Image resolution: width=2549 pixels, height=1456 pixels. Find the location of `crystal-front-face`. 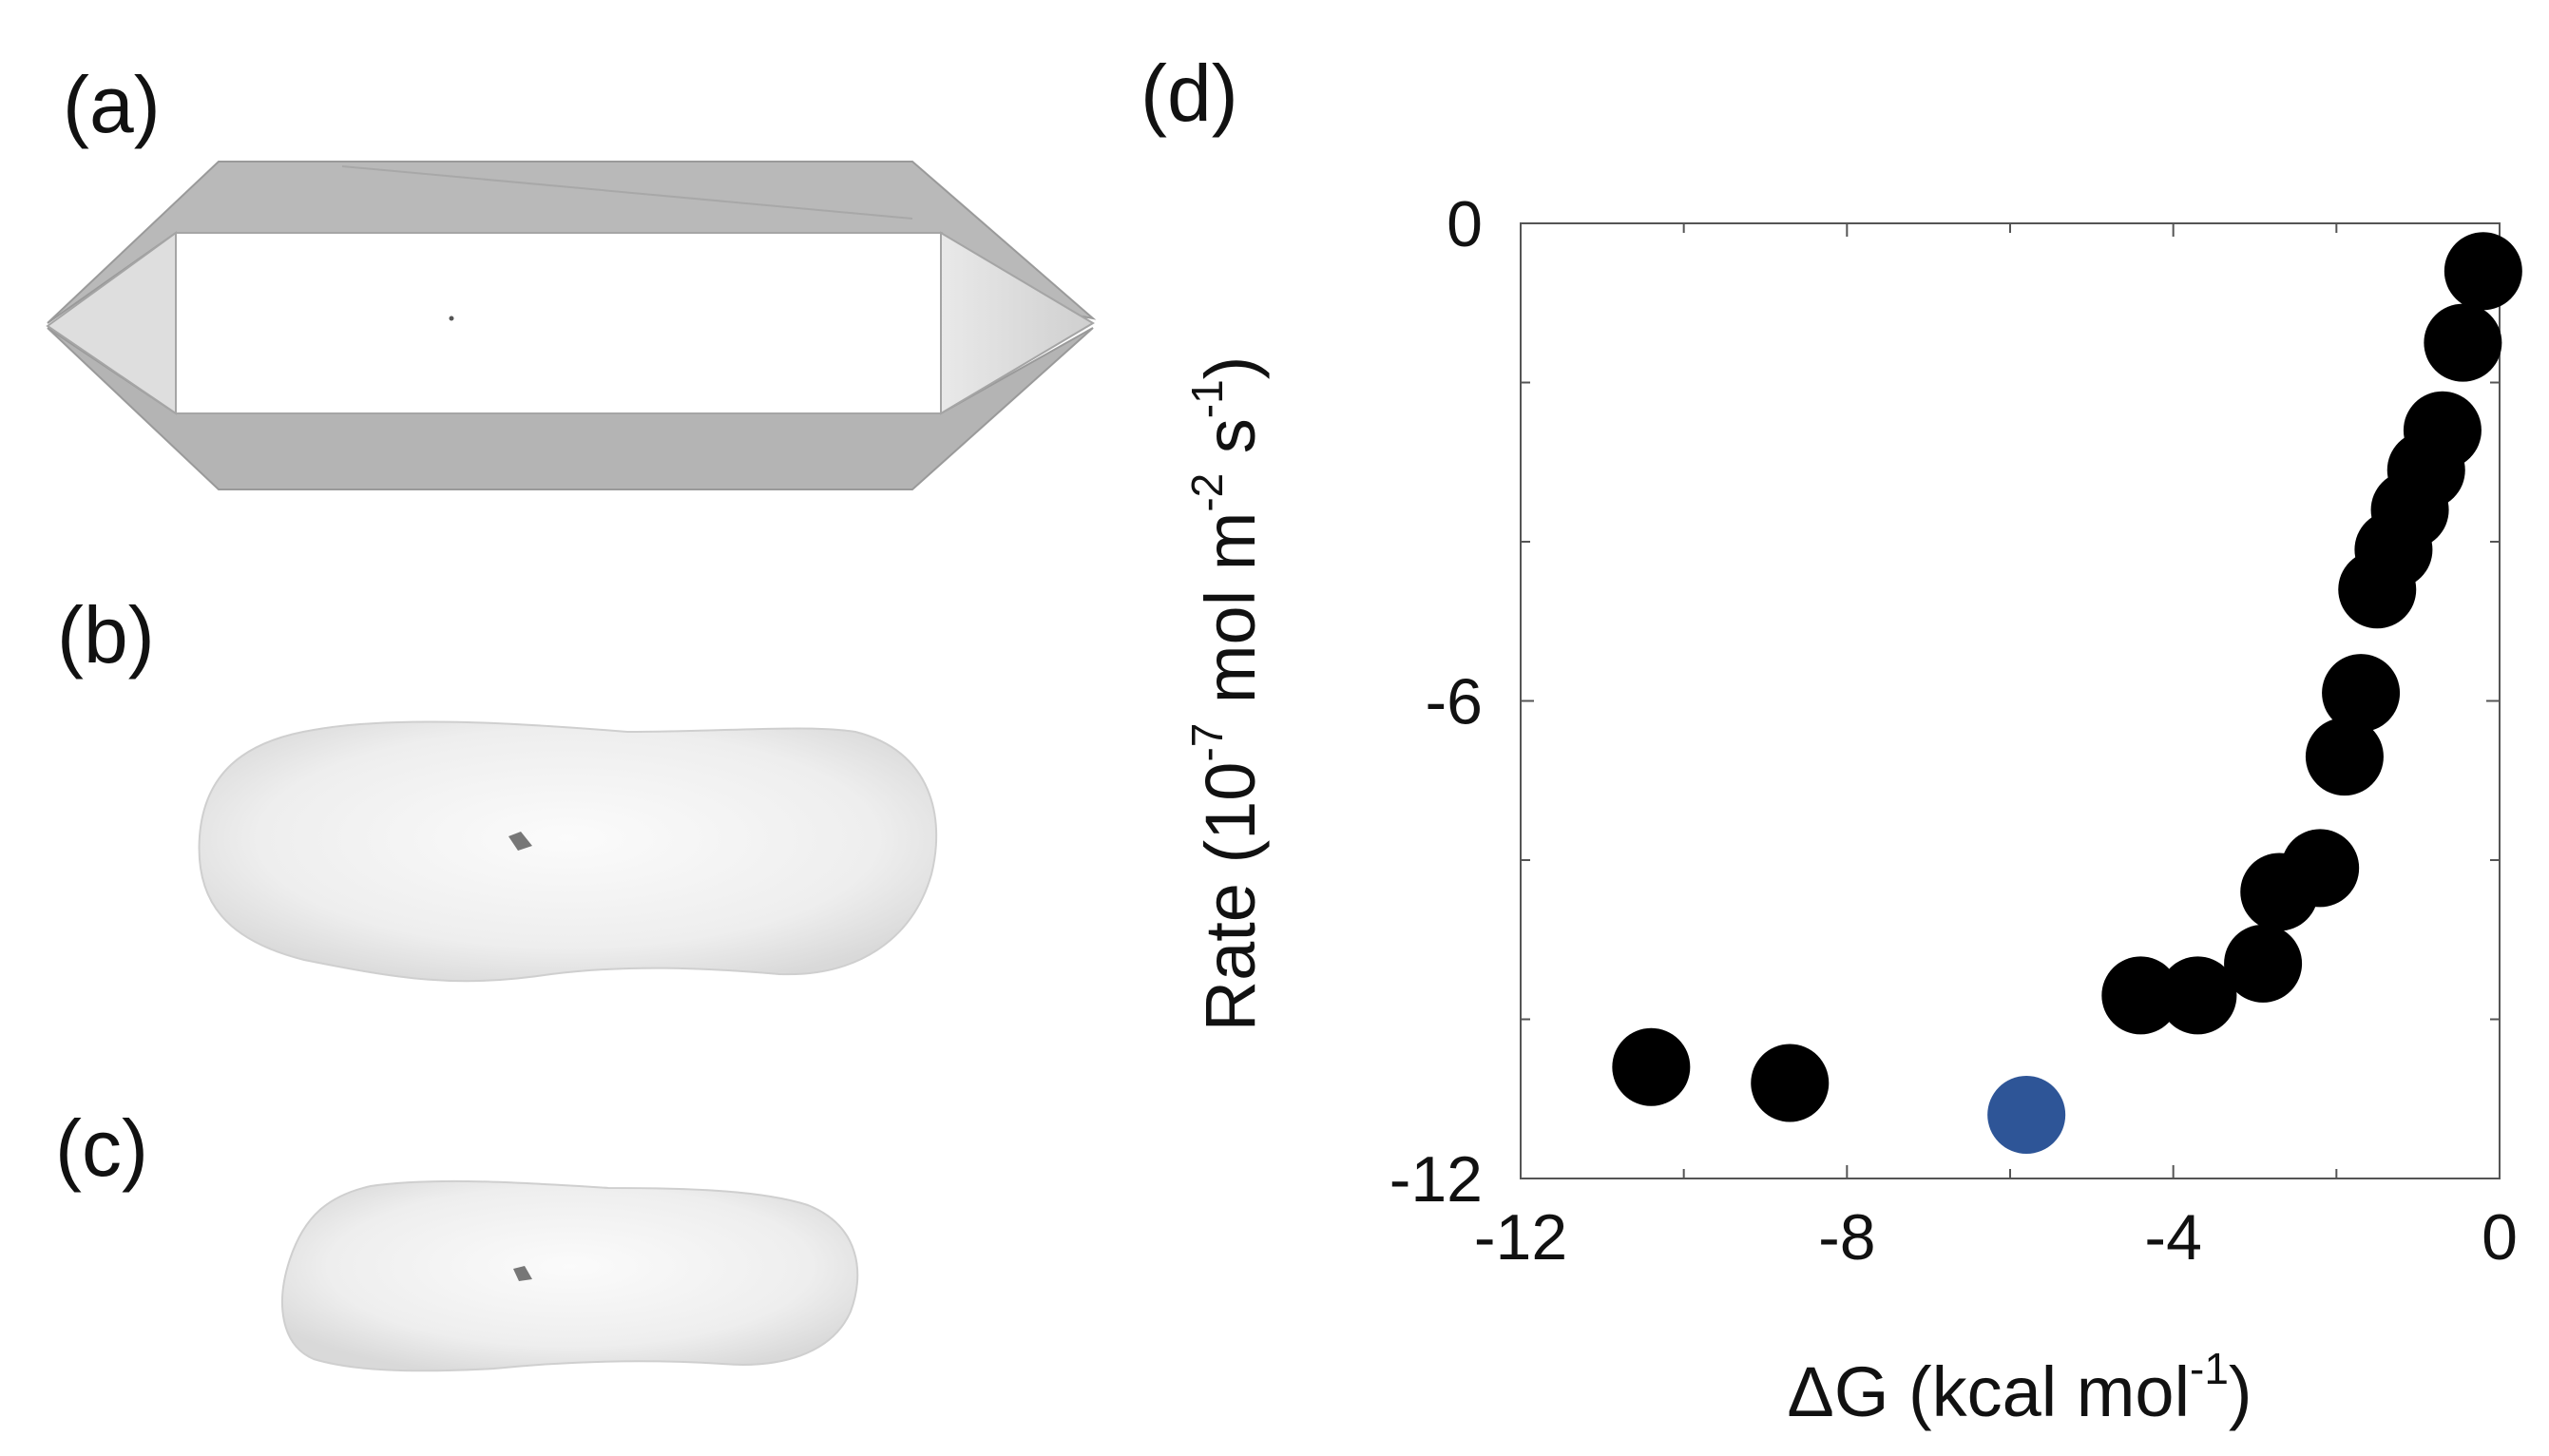

crystal-front-face is located at coordinates (558, 323).